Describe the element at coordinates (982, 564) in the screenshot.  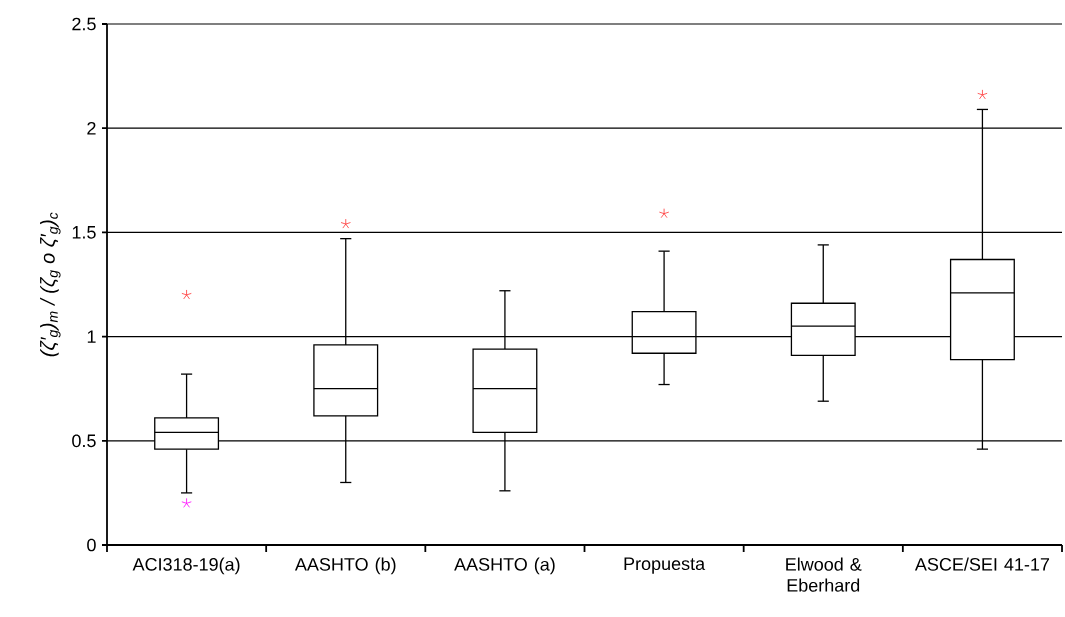
I see `x-tick-label: ASCE/SEI 41-17` at that location.